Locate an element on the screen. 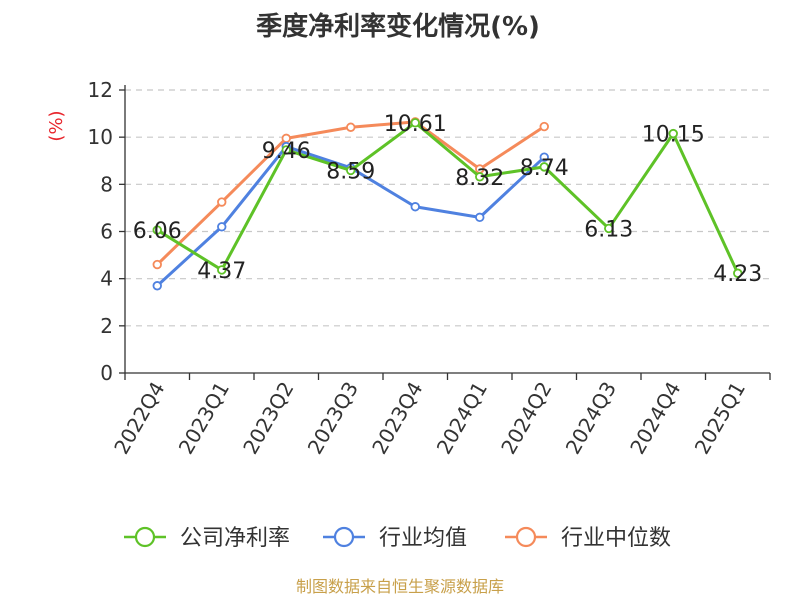 The height and width of the screenshot is (600, 800). x-tick-label: 2023Q2 is located at coordinates (268, 418).